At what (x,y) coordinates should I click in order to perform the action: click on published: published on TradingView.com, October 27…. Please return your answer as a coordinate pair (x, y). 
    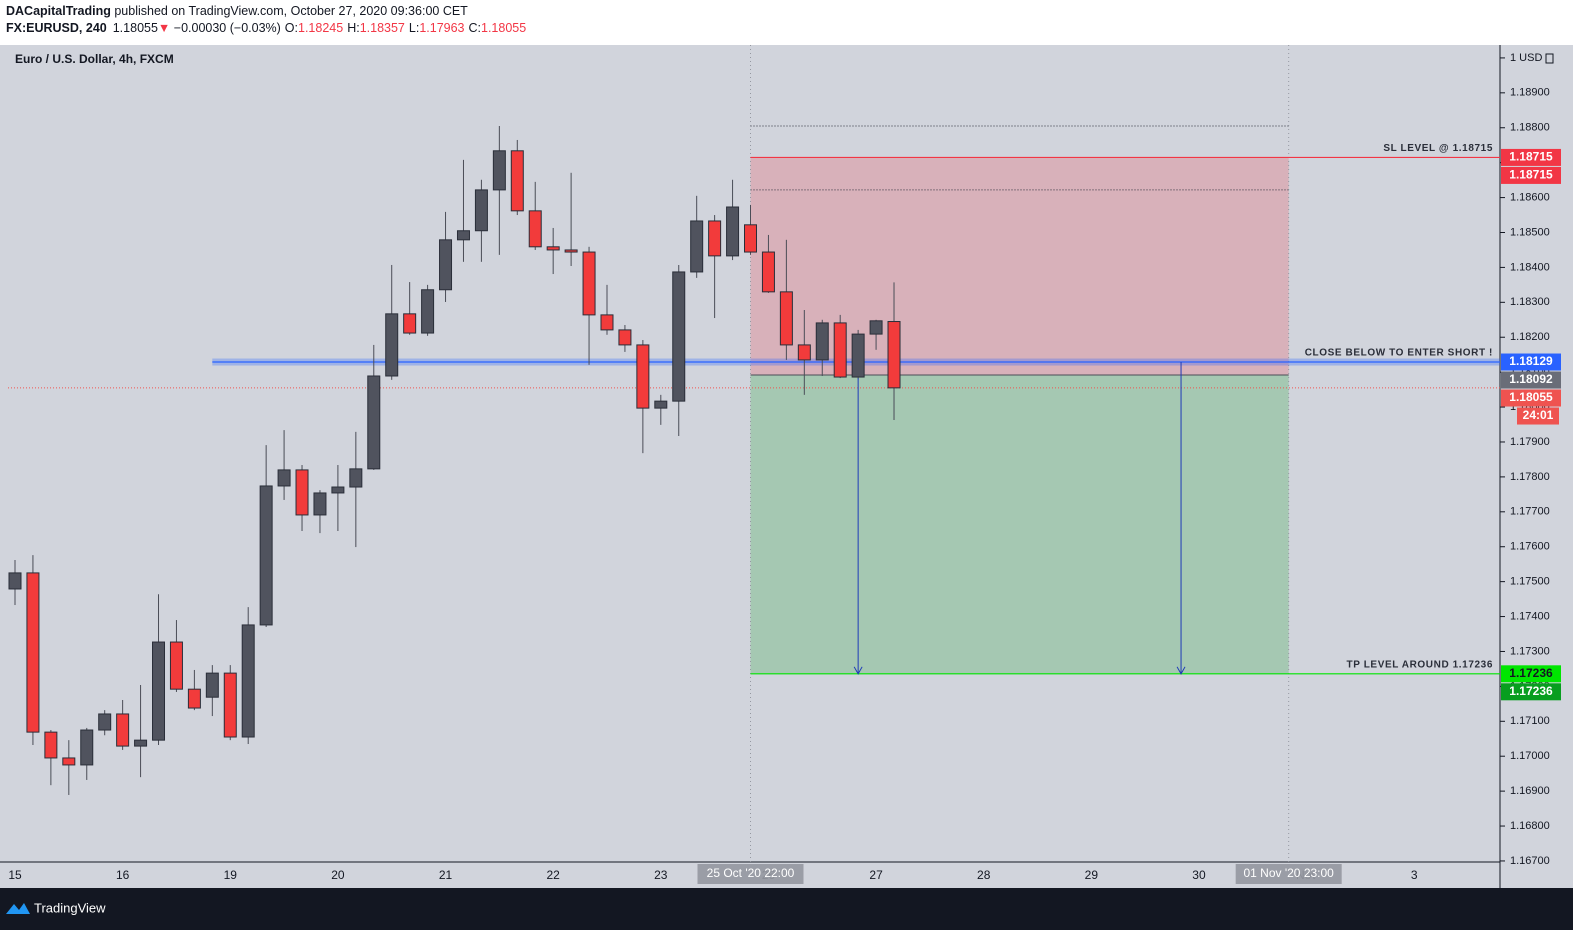
    Looking at the image, I should click on (289, 11).